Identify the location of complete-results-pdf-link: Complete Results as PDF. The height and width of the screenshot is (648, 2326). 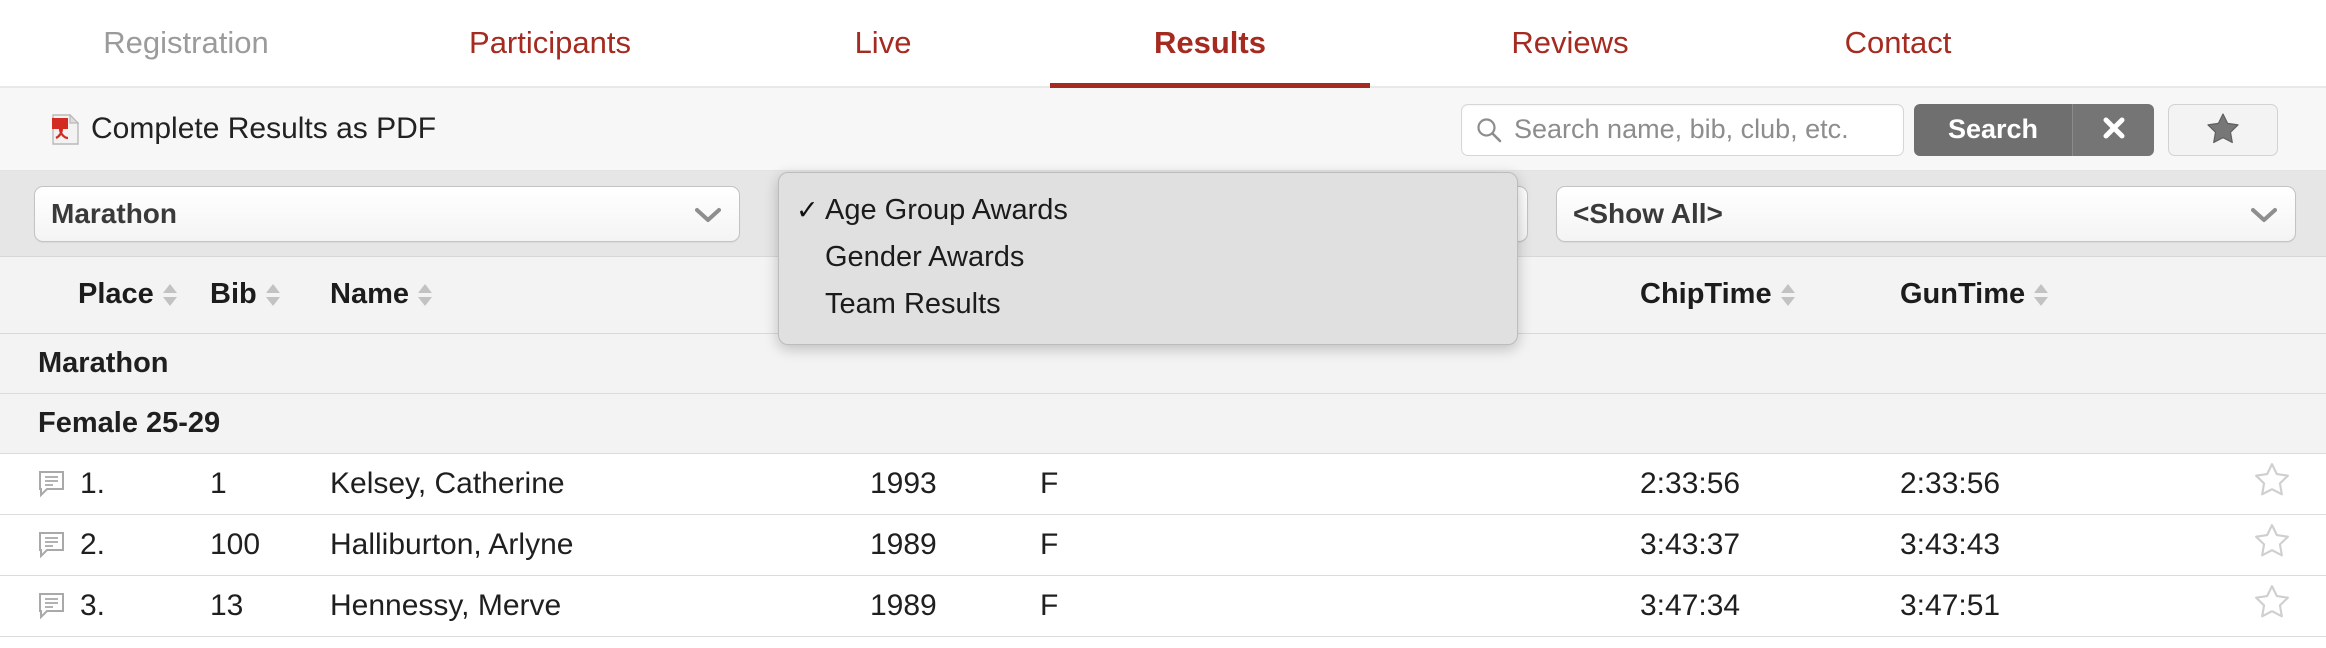
(244, 129).